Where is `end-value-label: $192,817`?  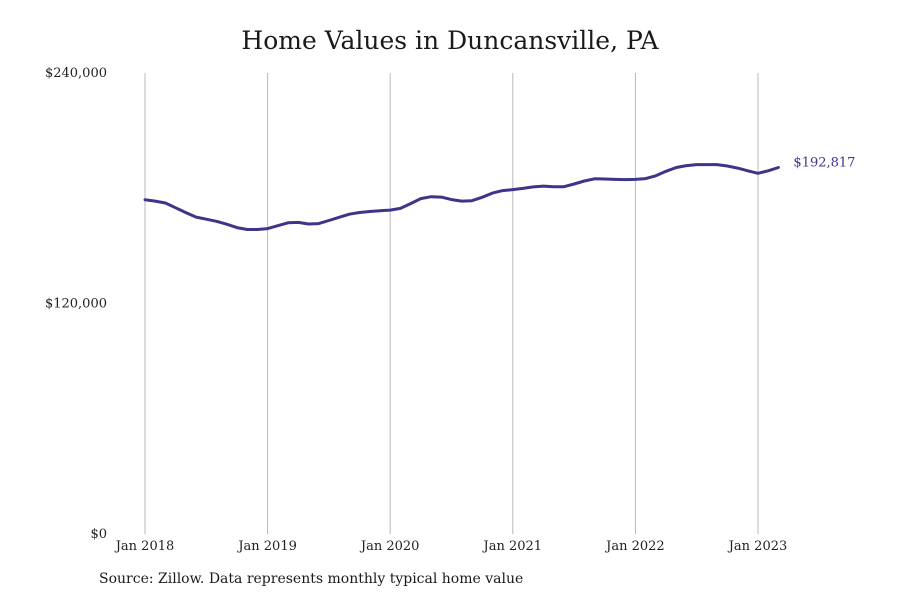 end-value-label: $192,817 is located at coordinates (824, 163).